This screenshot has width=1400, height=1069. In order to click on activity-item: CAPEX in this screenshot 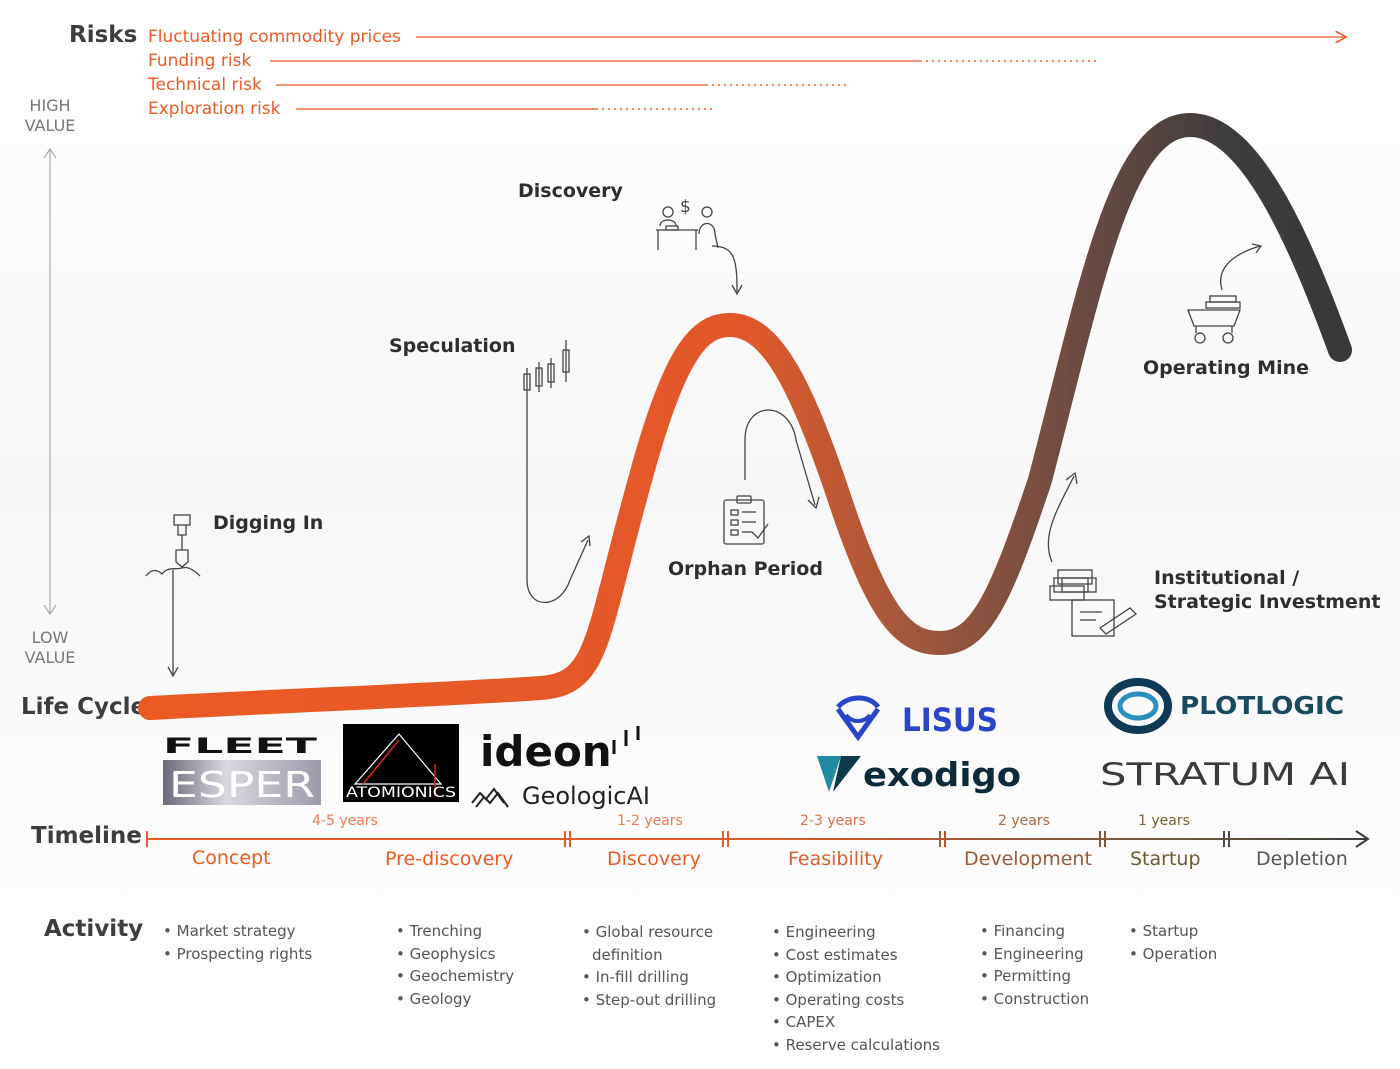, I will do `click(867, 1022)`.